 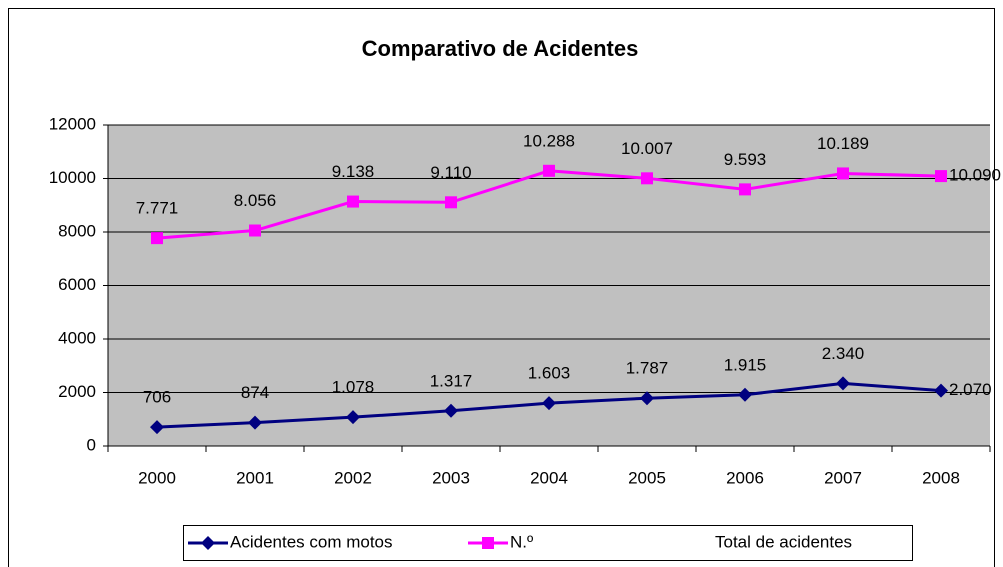 What do you see at coordinates (353, 387) in the screenshot?
I see `data-label: 1.078` at bounding box center [353, 387].